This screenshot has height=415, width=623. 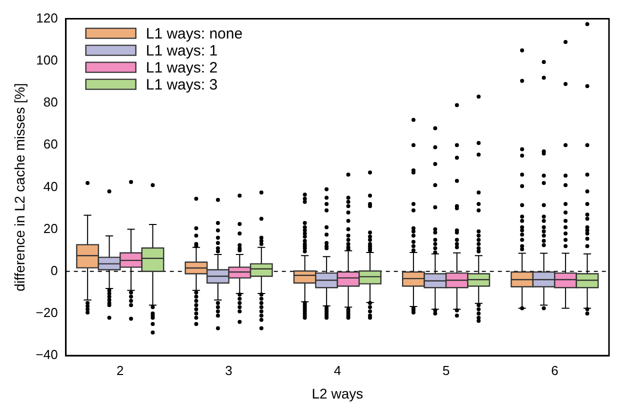 What do you see at coordinates (338, 370) in the screenshot?
I see `x-tick-label: 4` at bounding box center [338, 370].